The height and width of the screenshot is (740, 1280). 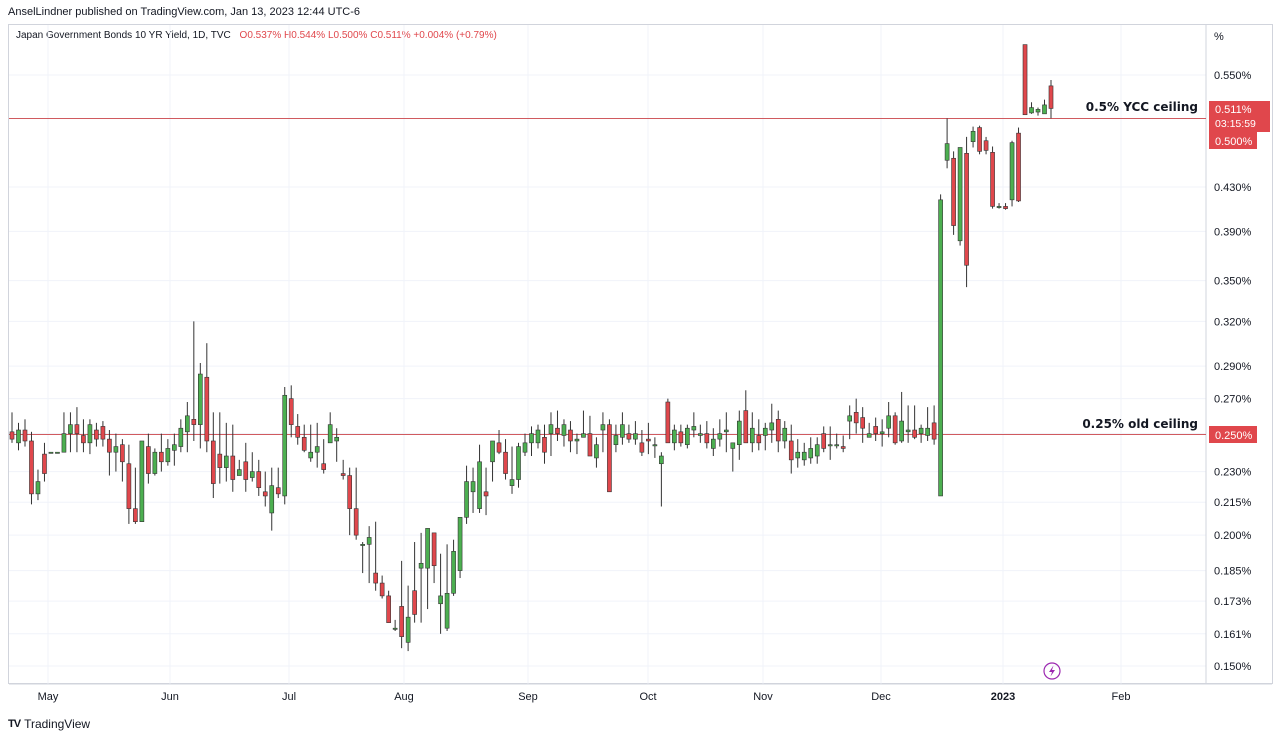 What do you see at coordinates (1235, 124) in the screenshot?
I see `countdown-text: 03:15:59` at bounding box center [1235, 124].